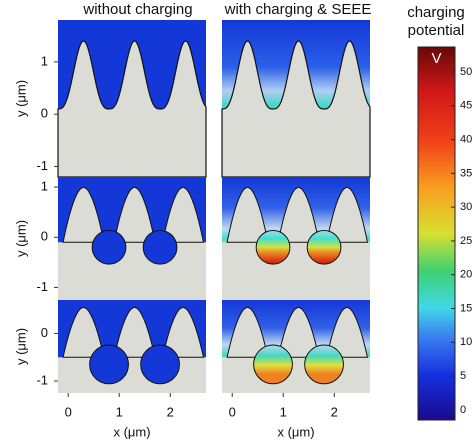 Image resolution: width=474 pixels, height=445 pixels. What do you see at coordinates (466, 342) in the screenshot?
I see `colorbar-tick-label: 10` at bounding box center [466, 342].